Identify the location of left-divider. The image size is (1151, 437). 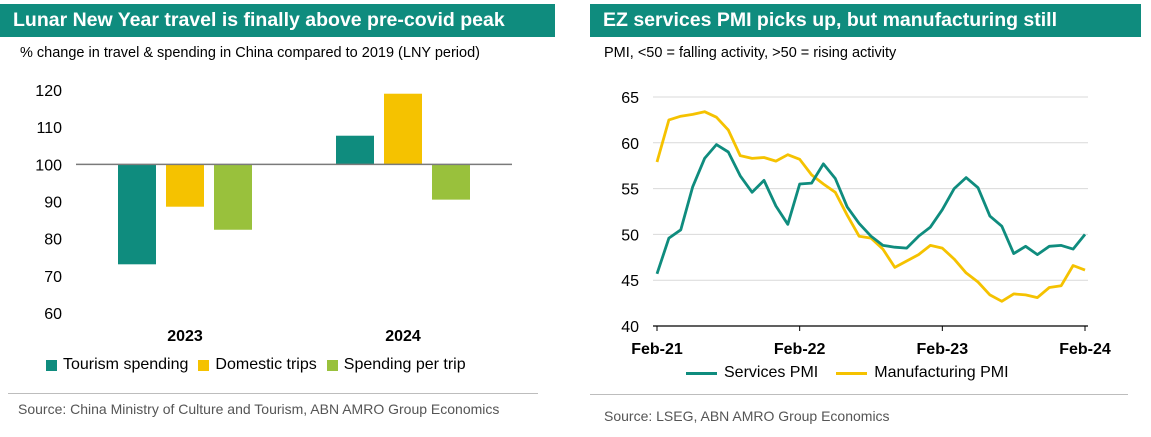
(273, 393).